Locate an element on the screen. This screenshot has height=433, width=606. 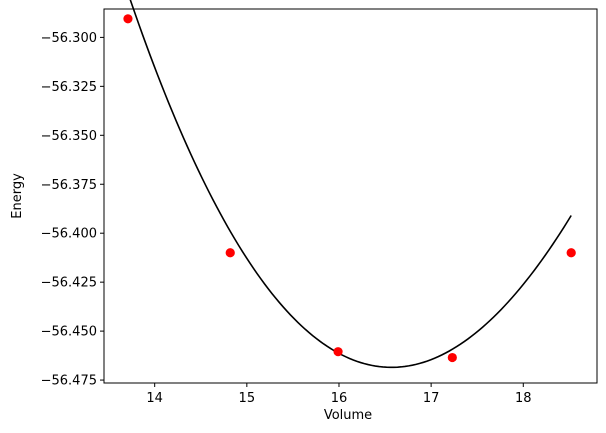
y-tick-label: −56.350 is located at coordinates (69, 136).